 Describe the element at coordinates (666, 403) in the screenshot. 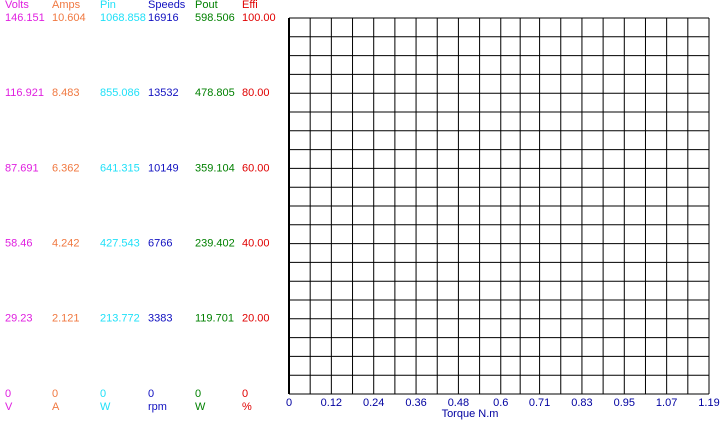

I see `x-tick-label: 1.07` at that location.